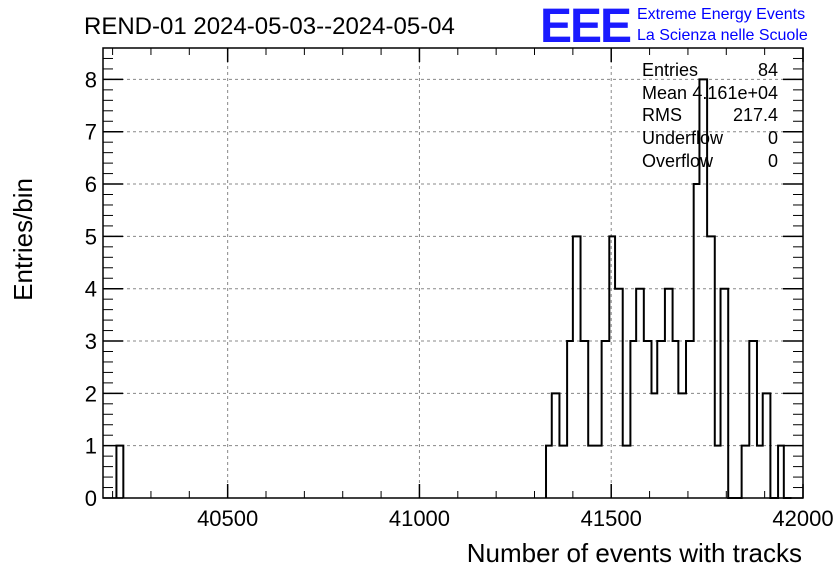 The height and width of the screenshot is (572, 836). I want to click on y-tick-label: 1, so click(91, 446).